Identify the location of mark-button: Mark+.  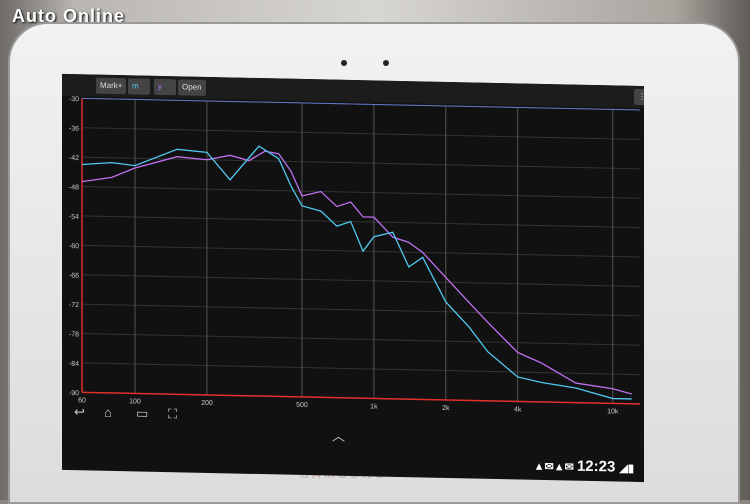
(111, 86).